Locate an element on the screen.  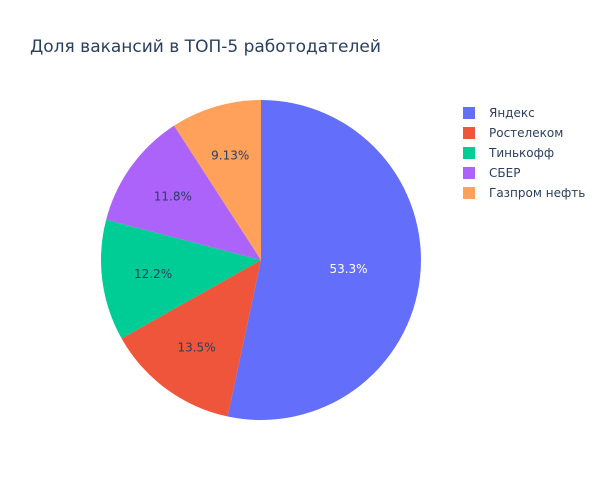
slice-label-2: 12.2% is located at coordinates (153, 274).